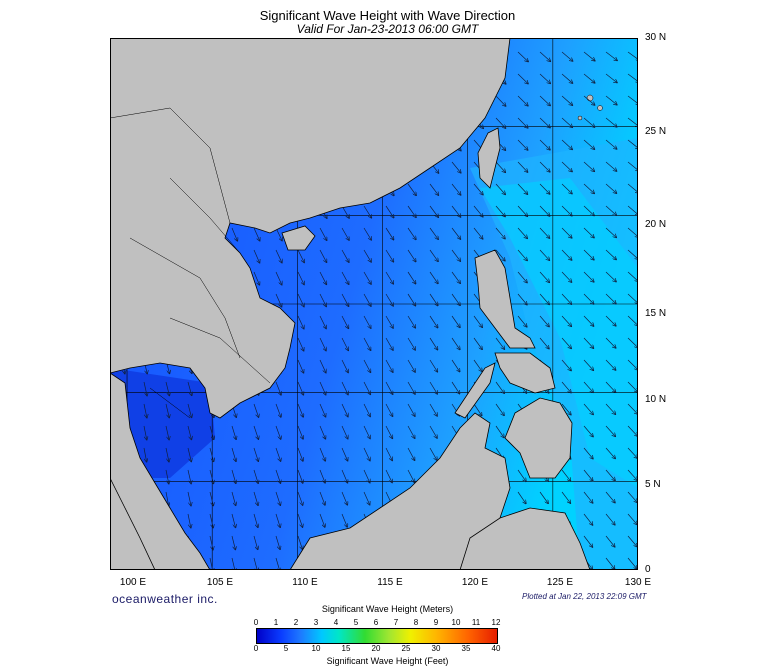 The height and width of the screenshot is (666, 775). What do you see at coordinates (436, 622) in the screenshot?
I see `legend-meter-tick: 9` at bounding box center [436, 622].